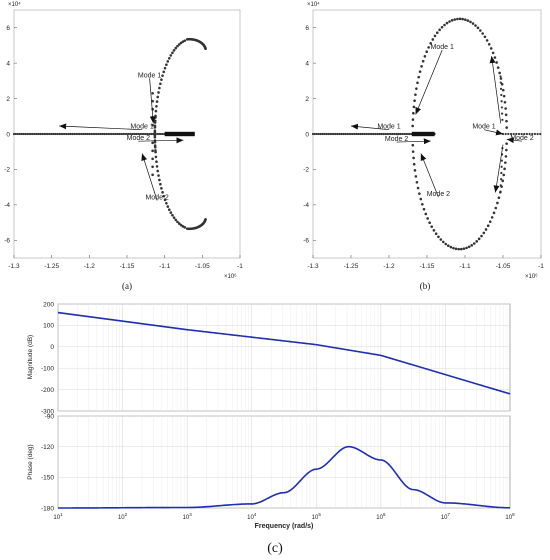 The height and width of the screenshot is (560, 550). What do you see at coordinates (202, 266) in the screenshot?
I see `x-tick-label: -1.05` at bounding box center [202, 266].